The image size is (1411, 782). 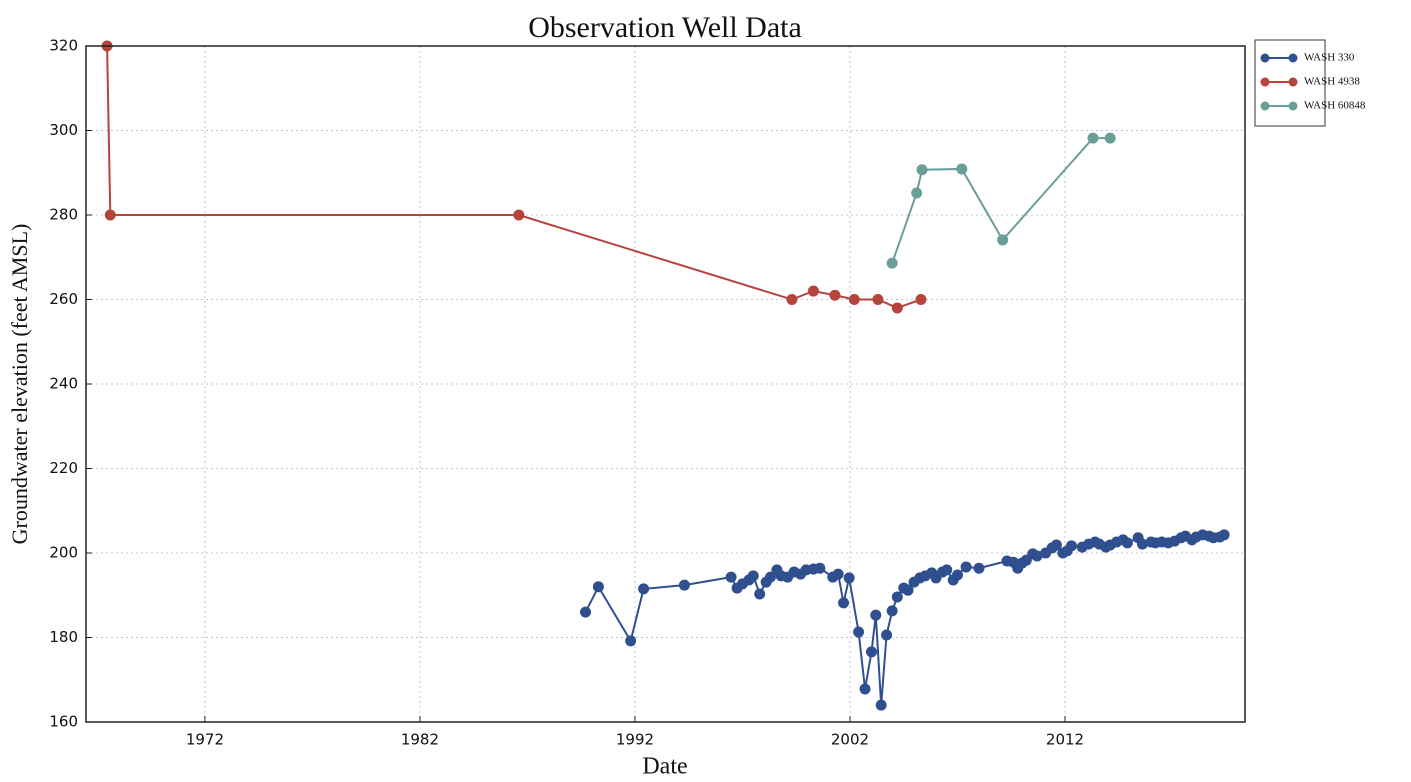 I want to click on legend-label: WASH 330, so click(x=1329, y=58).